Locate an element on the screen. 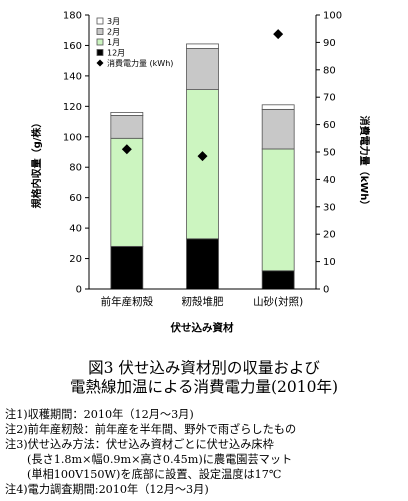 The width and height of the screenshot is (408, 501). note-4: 注4)電力調査期間:2010年（12月～3月) is located at coordinates (107, 489).